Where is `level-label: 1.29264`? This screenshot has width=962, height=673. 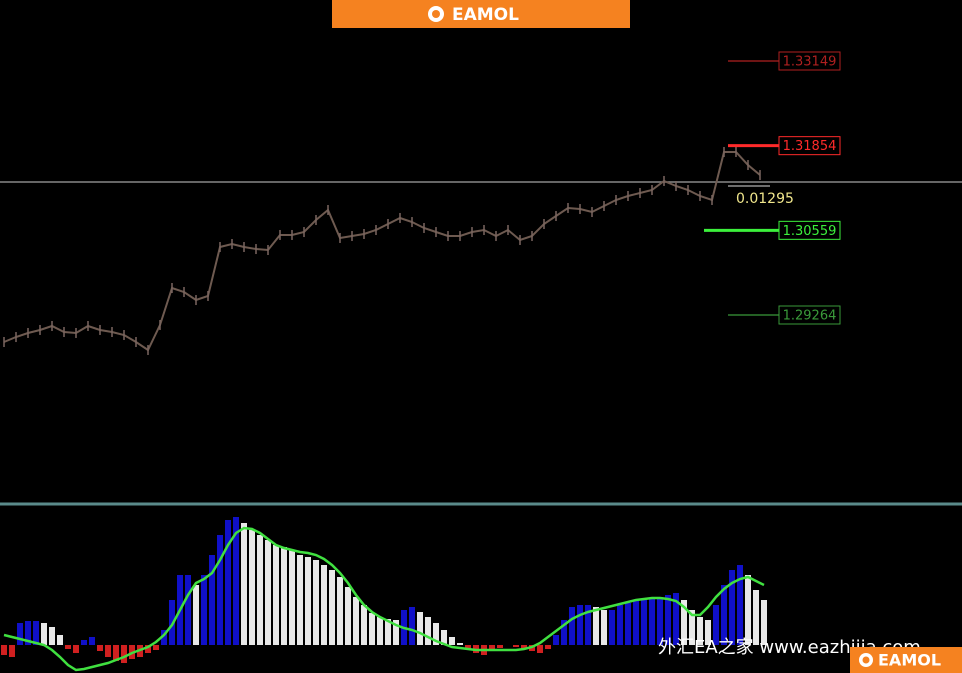
level-label: 1.29264 is located at coordinates (810, 316).